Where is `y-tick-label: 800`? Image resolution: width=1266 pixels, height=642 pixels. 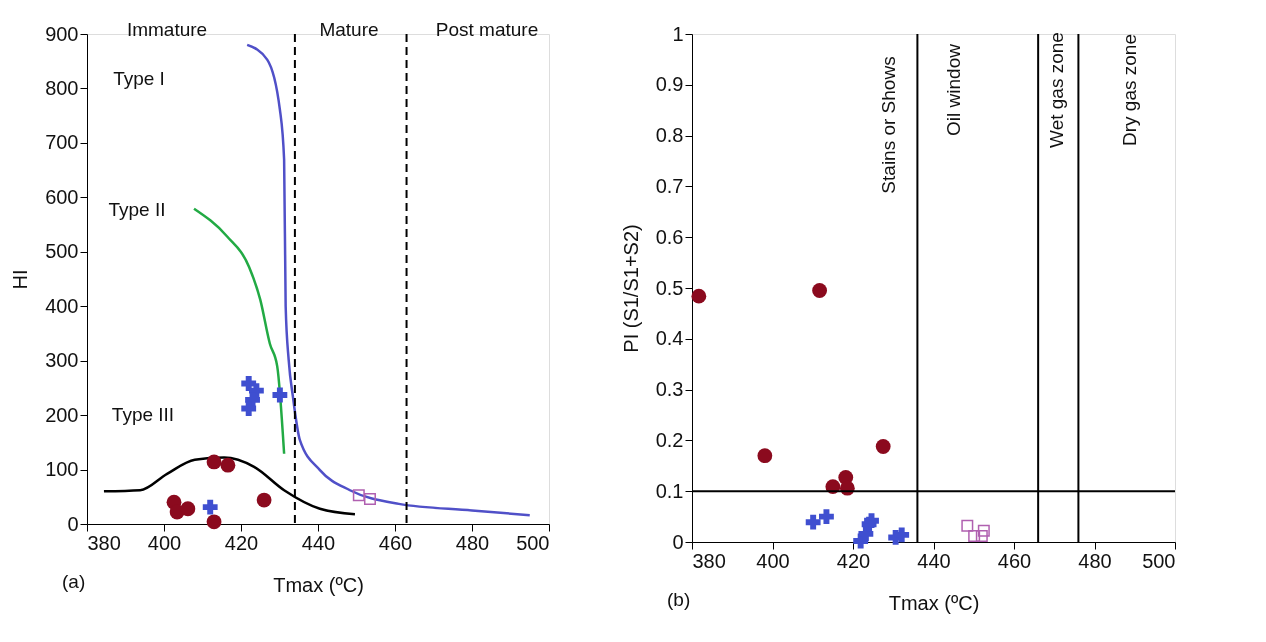
y-tick-label: 800 is located at coordinates (62, 87).